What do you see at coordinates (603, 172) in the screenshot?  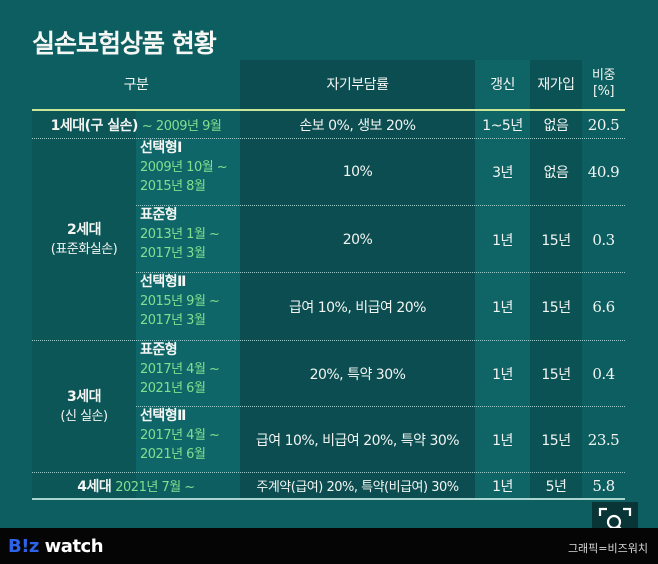 I see `share: 40.9` at bounding box center [603, 172].